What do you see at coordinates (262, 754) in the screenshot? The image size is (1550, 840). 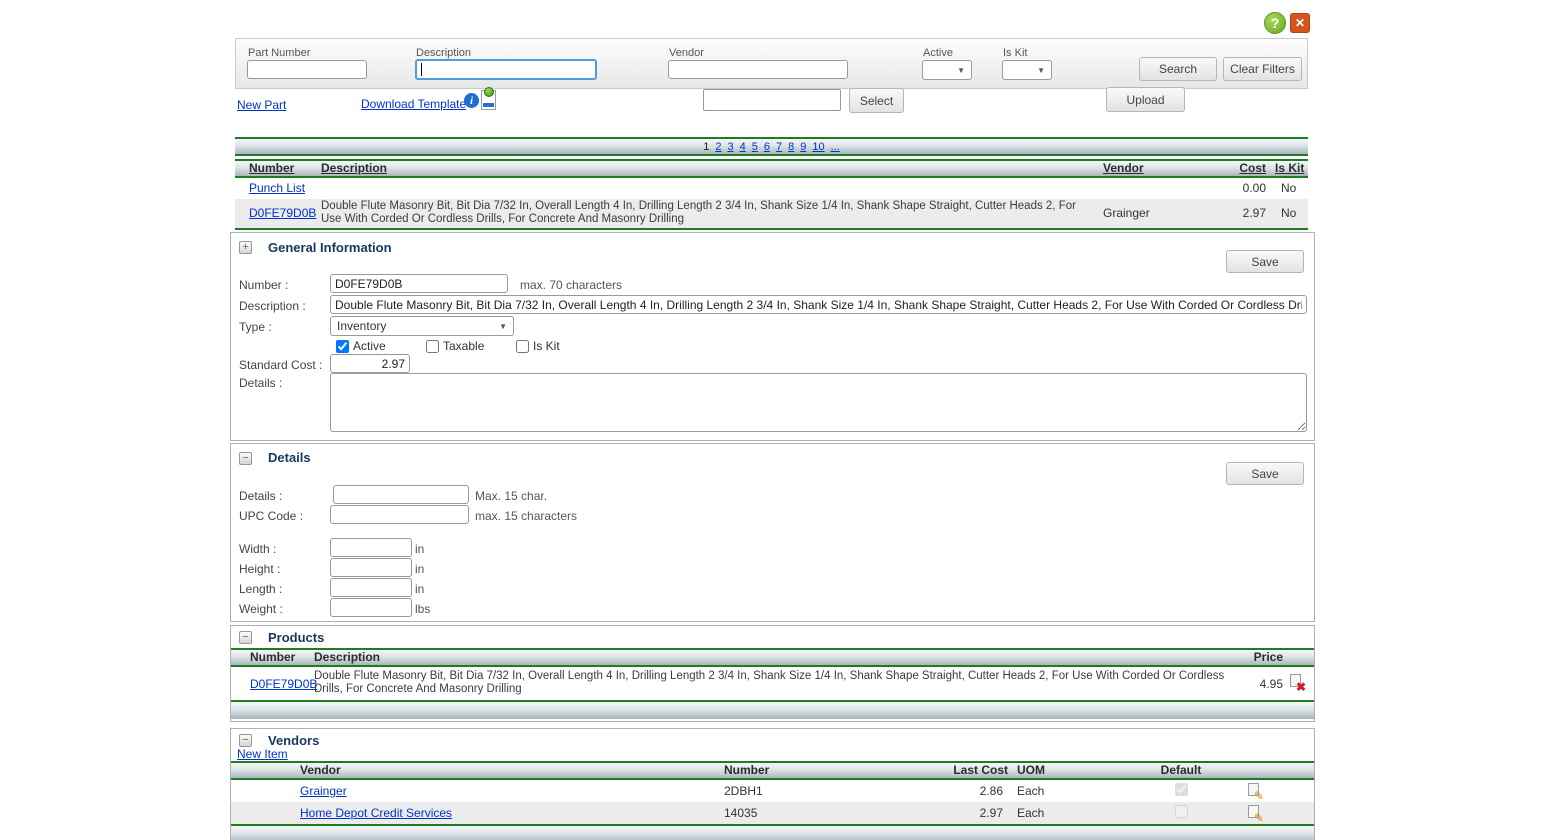 I see `new-item-link: New Item` at bounding box center [262, 754].